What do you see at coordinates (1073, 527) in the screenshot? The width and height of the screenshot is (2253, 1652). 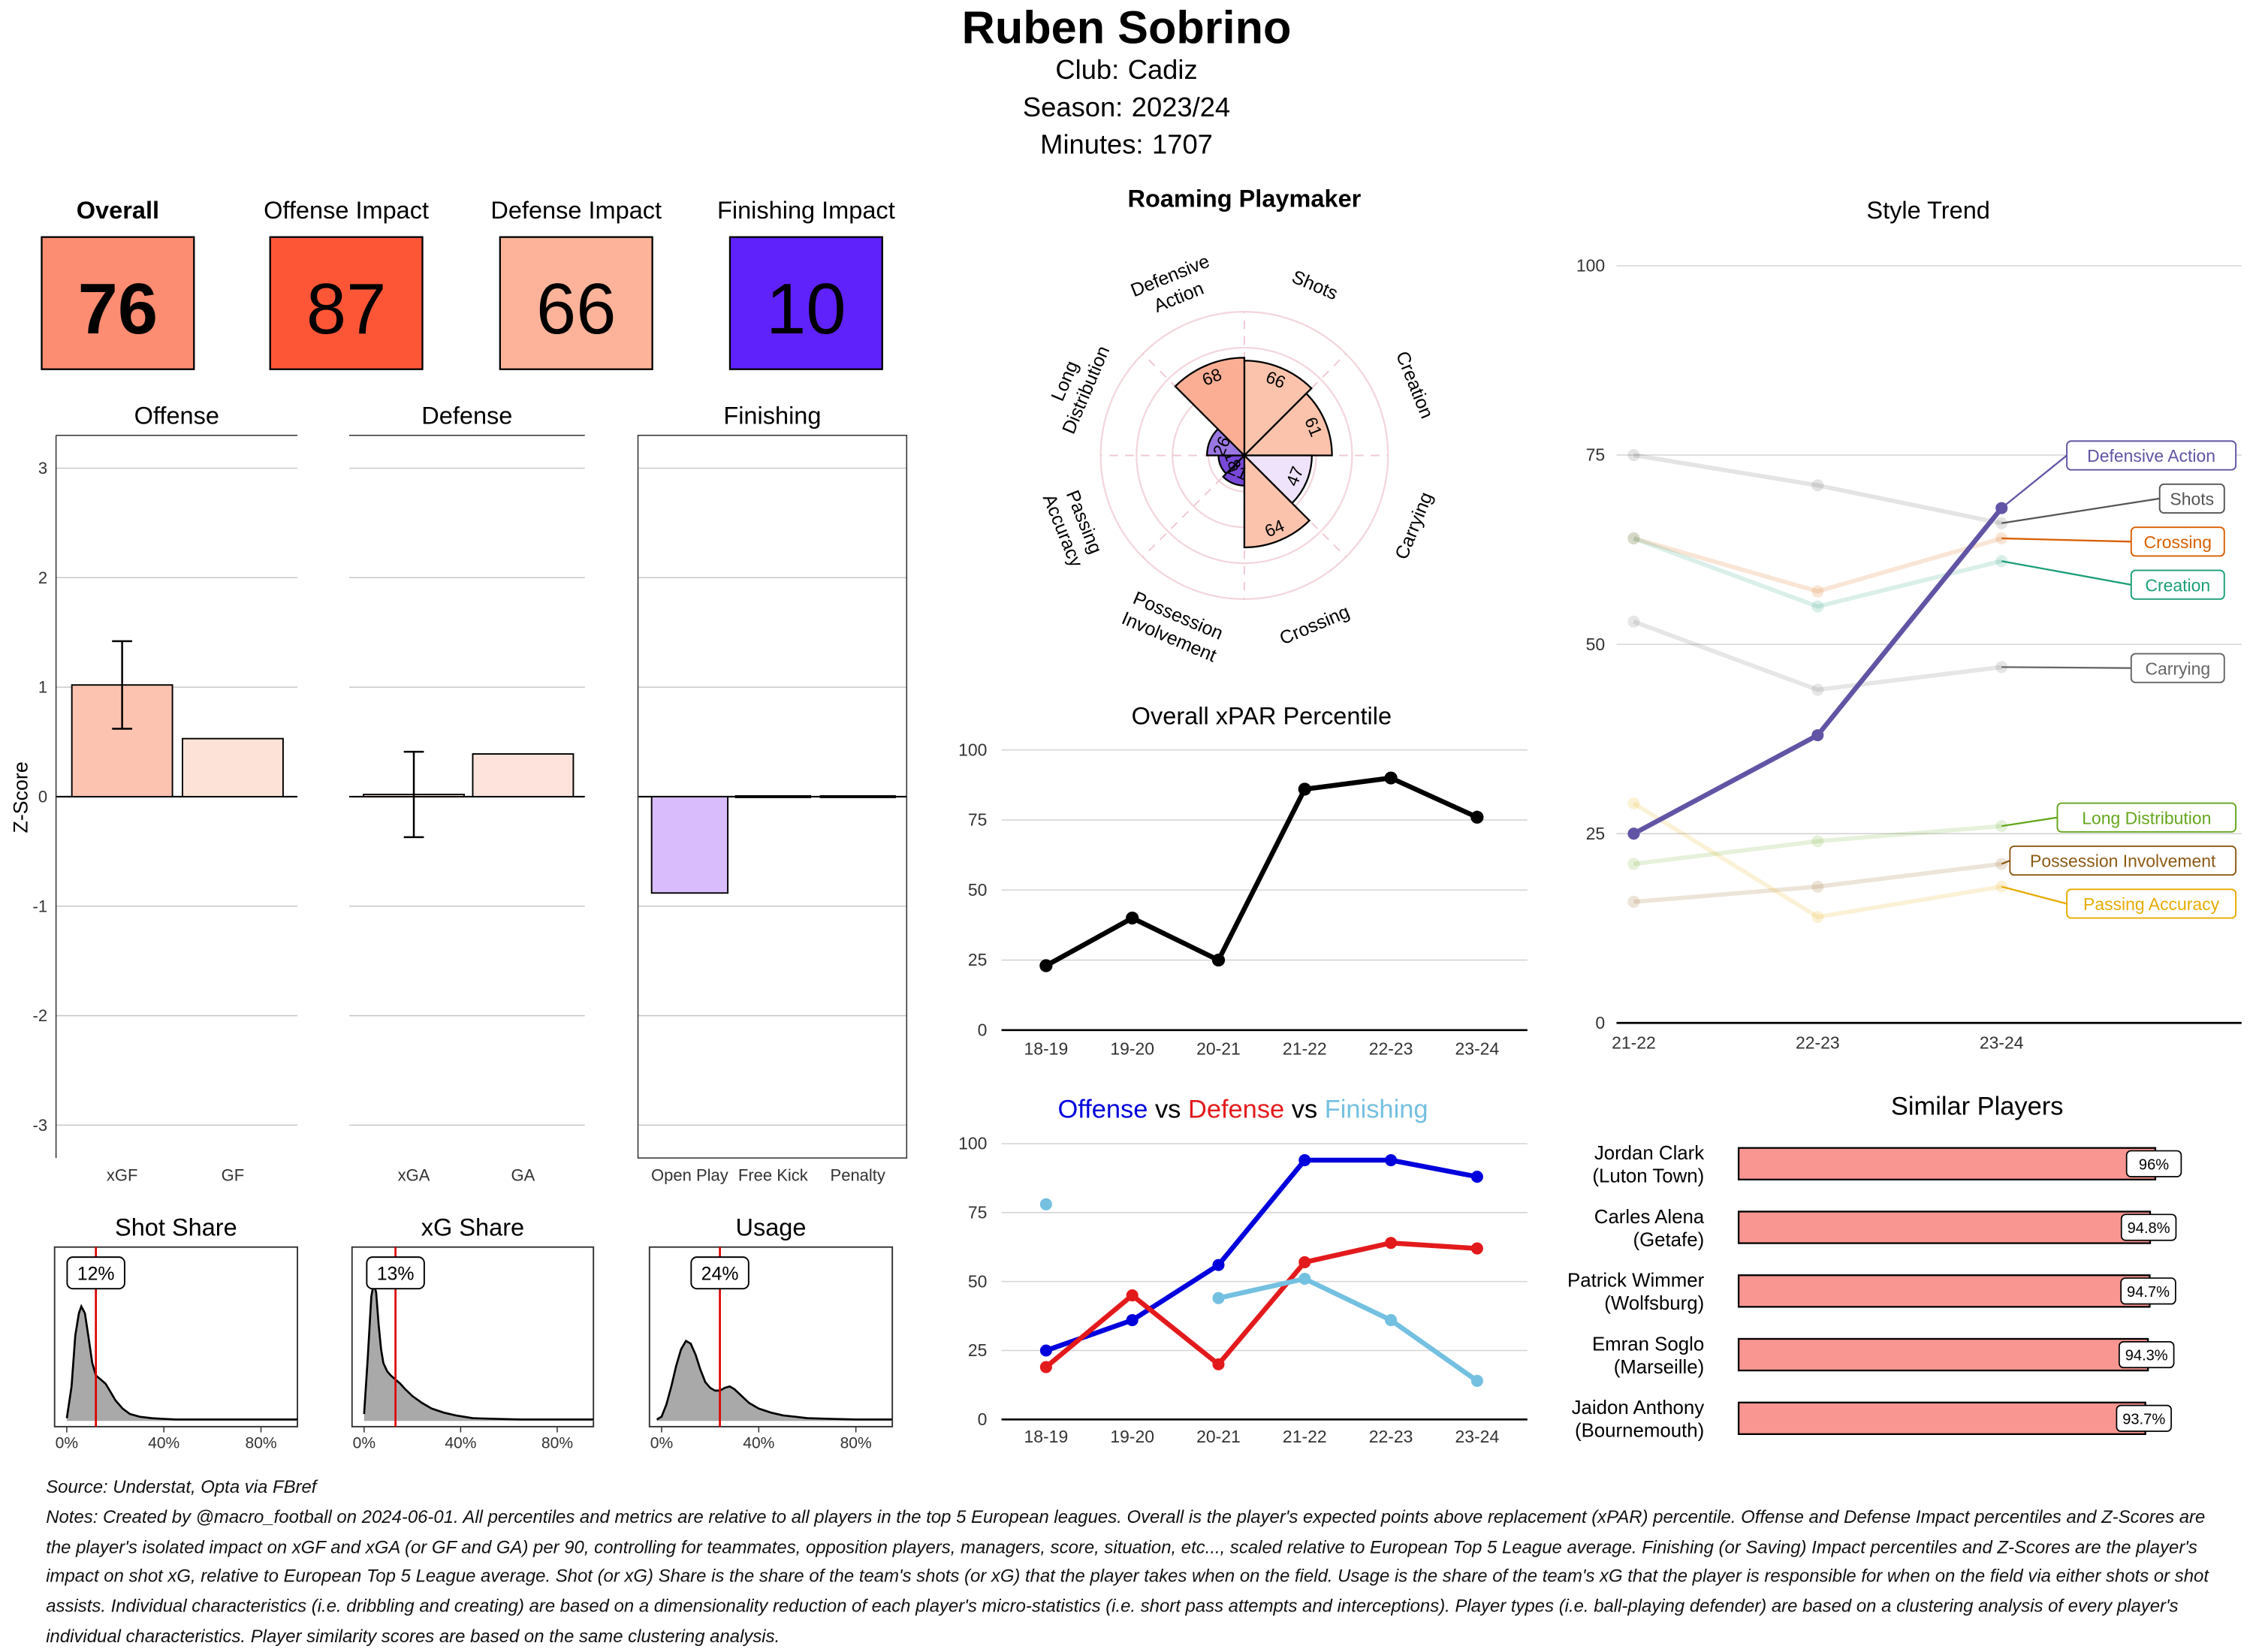 I see `radar-axis-label: PassingAccuracy` at bounding box center [1073, 527].